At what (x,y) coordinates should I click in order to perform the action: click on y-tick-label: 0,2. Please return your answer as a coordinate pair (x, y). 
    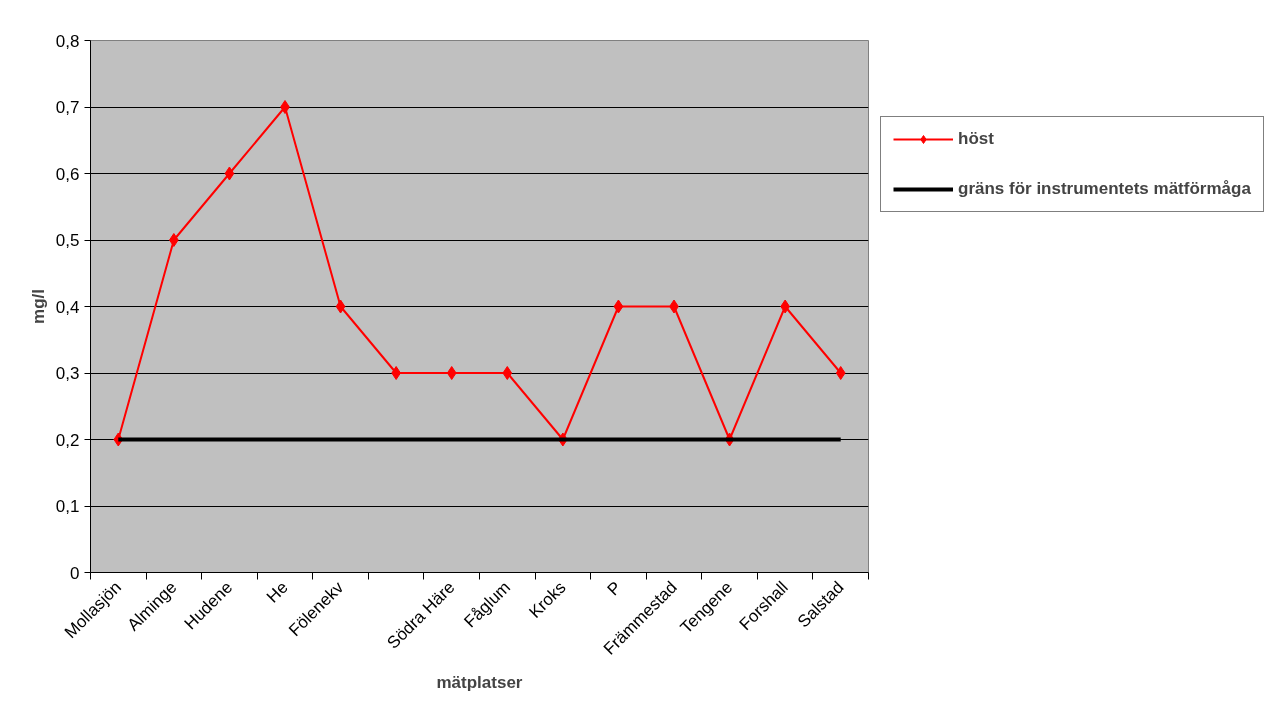
    Looking at the image, I should click on (67, 440).